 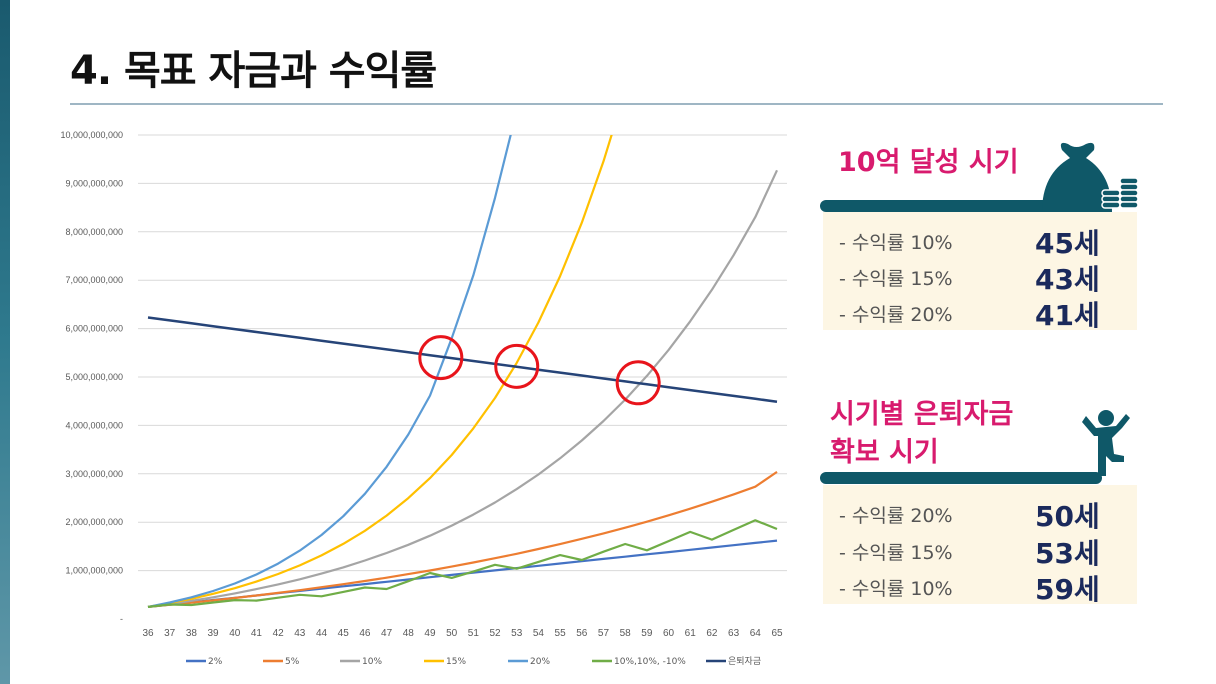 I want to click on reach-row-value: 45세, so click(x=1067, y=243).